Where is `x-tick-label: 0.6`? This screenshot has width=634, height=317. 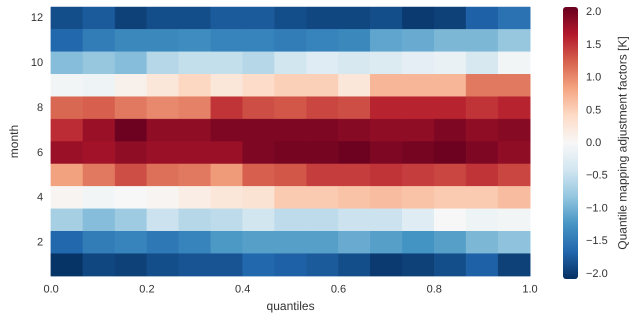
x-tick-label: 0.6 is located at coordinates (338, 290).